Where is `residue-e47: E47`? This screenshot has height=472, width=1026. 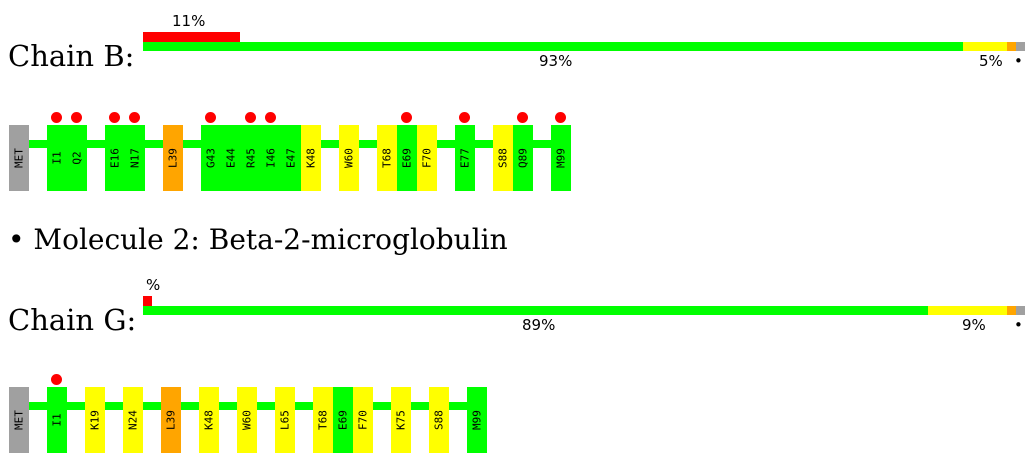 residue-e47: E47 is located at coordinates (291, 158).